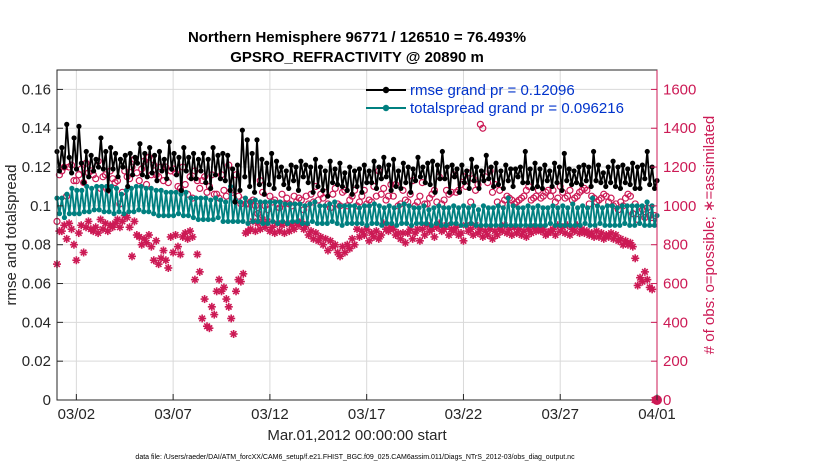  Describe the element at coordinates (675, 361) in the screenshot. I see `right-tick-label: 200` at that location.